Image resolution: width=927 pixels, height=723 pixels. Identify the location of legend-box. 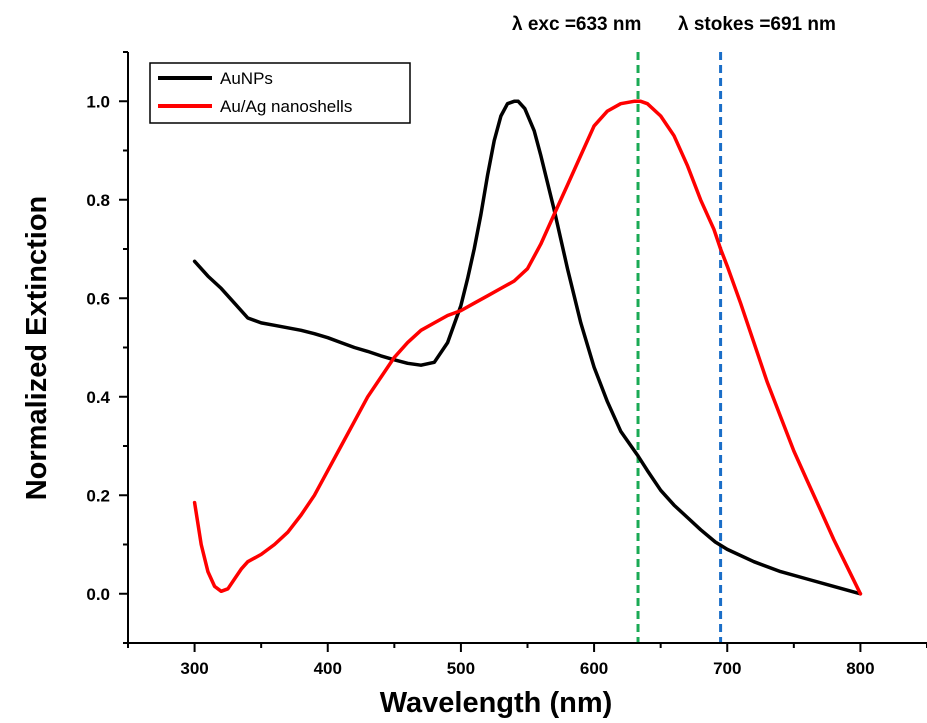
(280, 93).